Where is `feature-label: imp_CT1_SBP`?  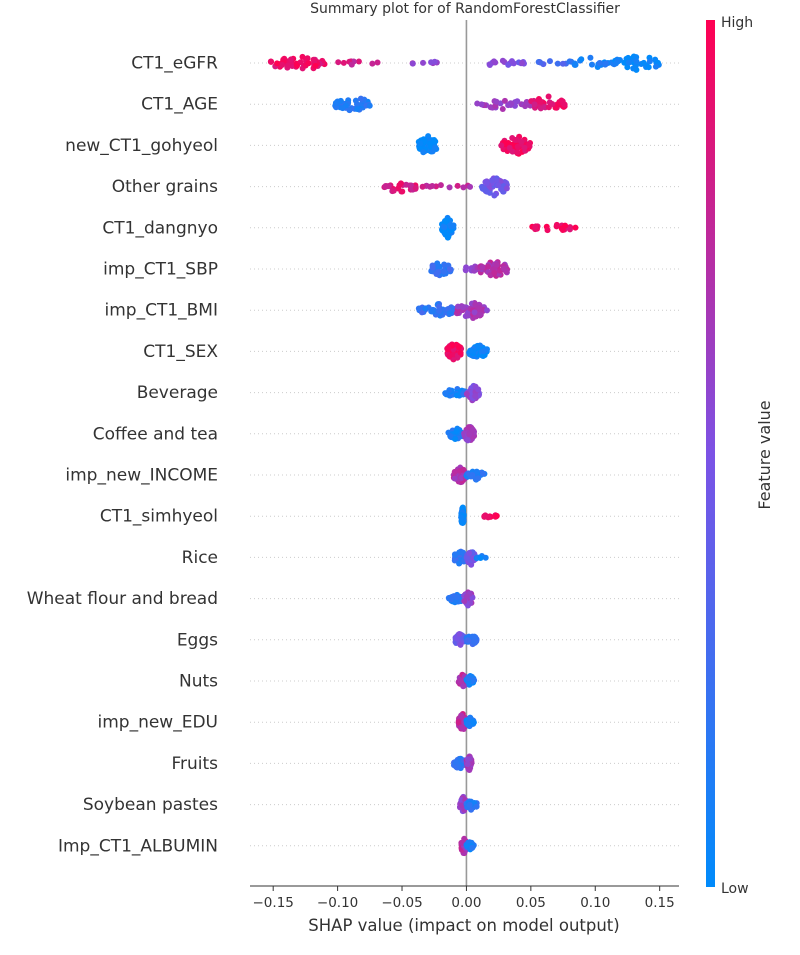
feature-label: imp_CT1_SBP is located at coordinates (160, 270).